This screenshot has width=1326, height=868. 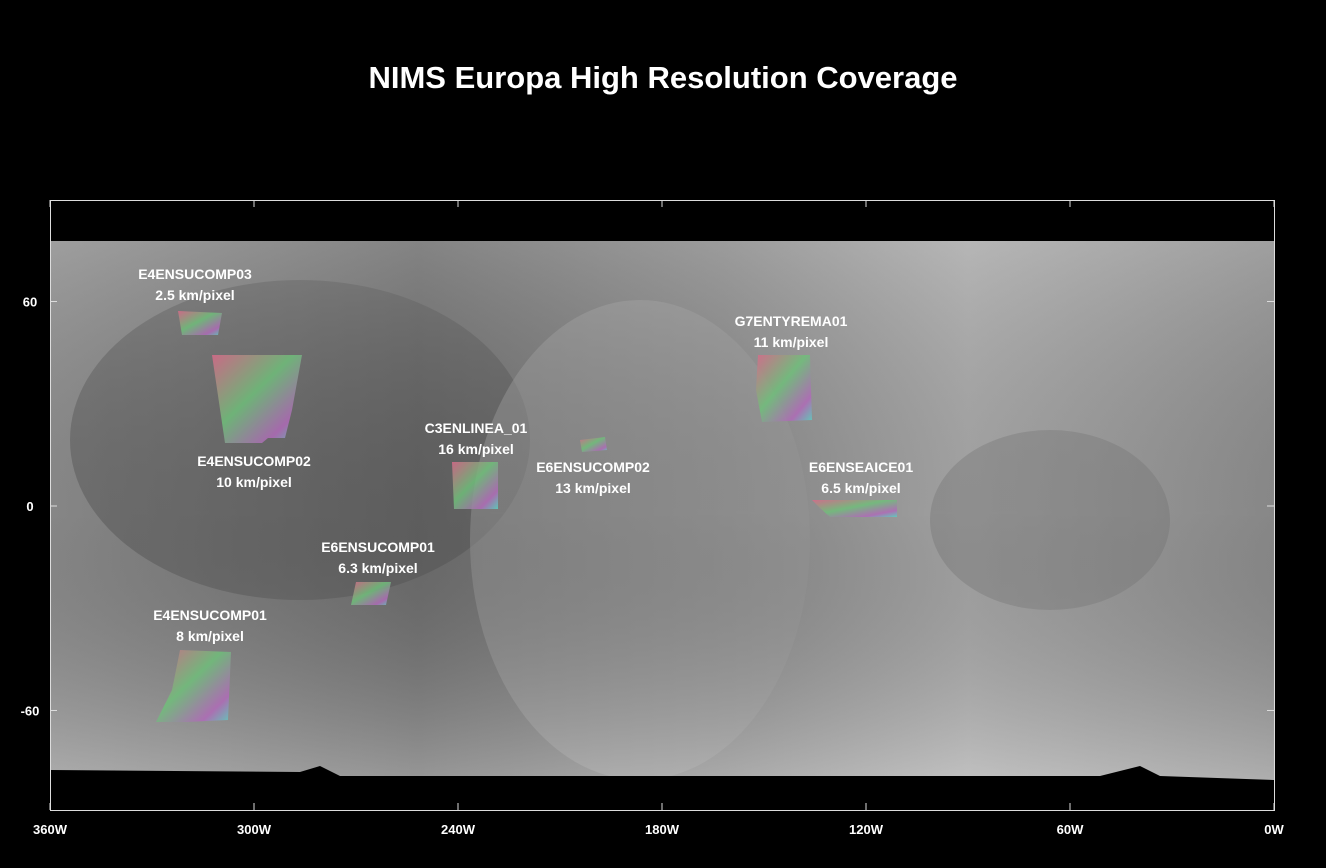 I want to click on region-resolution: 13 km/pixel, so click(x=593, y=488).